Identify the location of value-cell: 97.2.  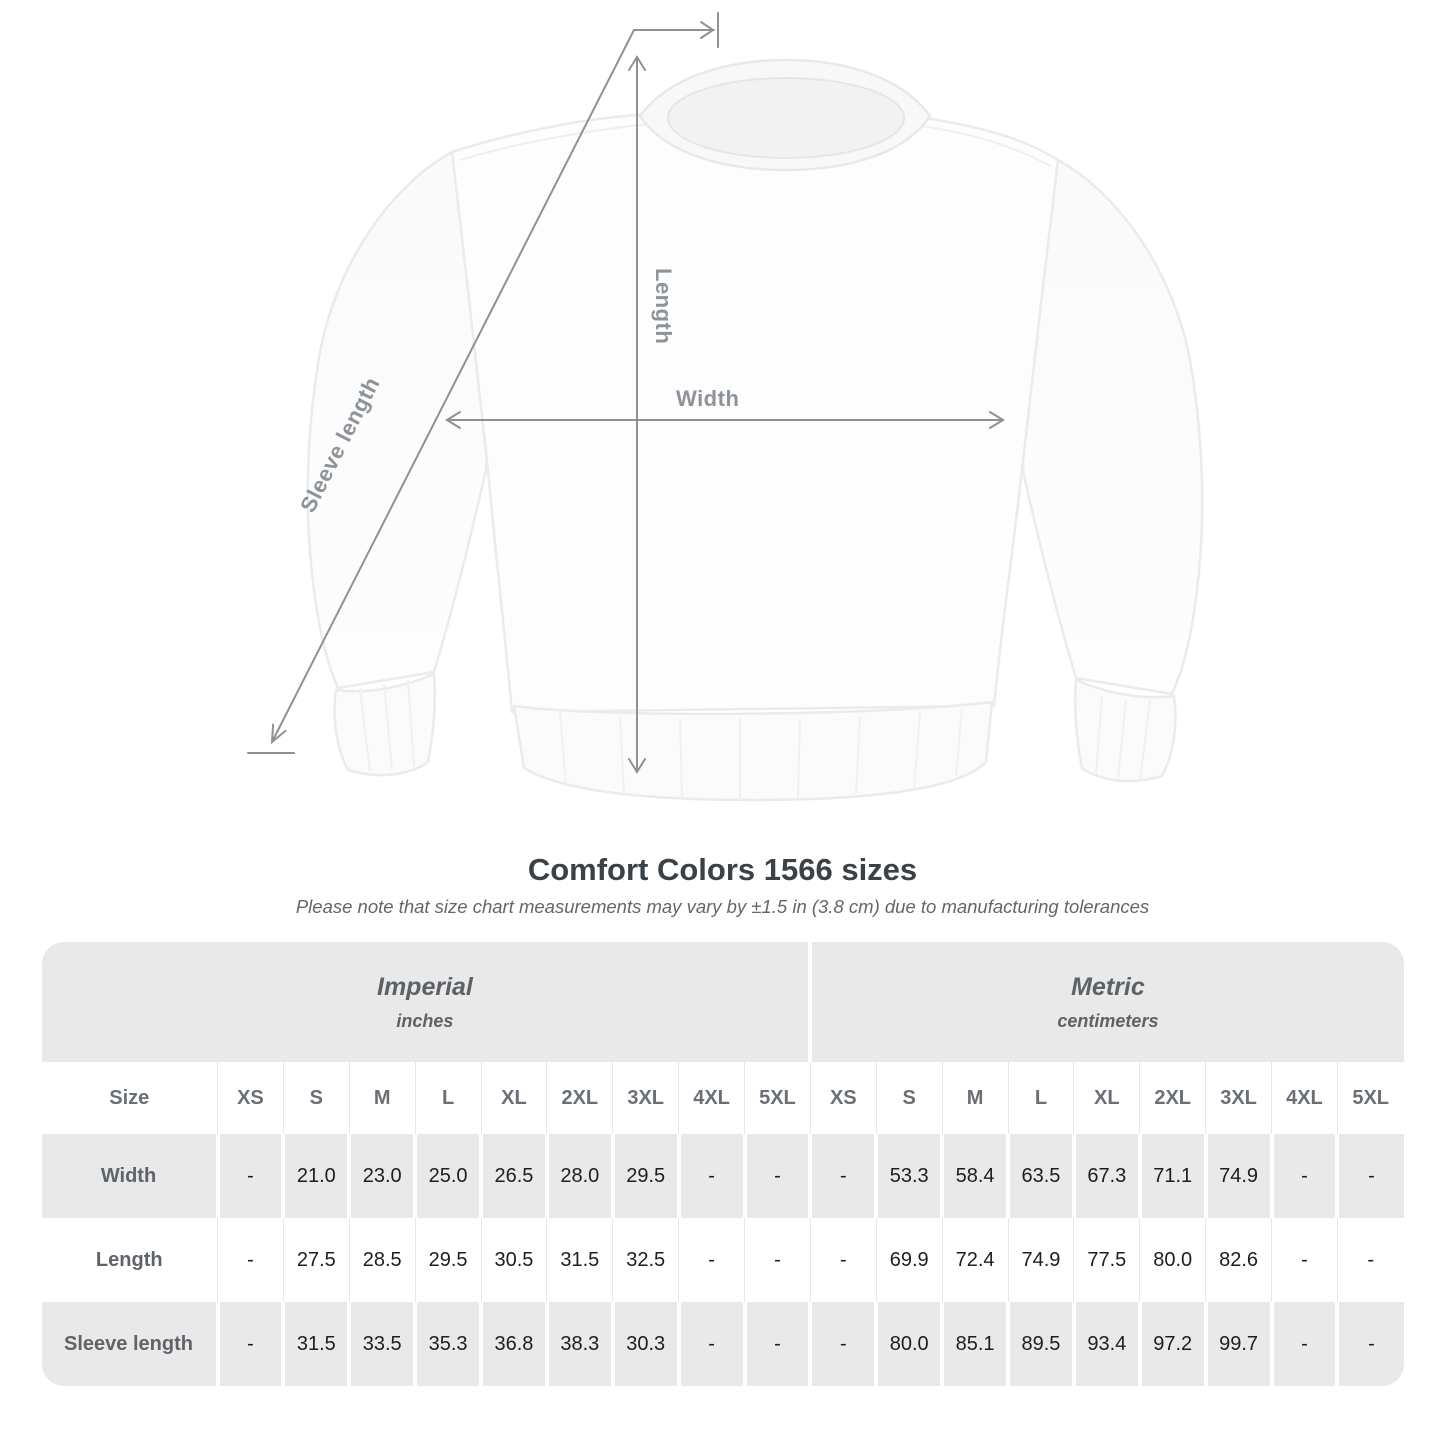
(1171, 1344).